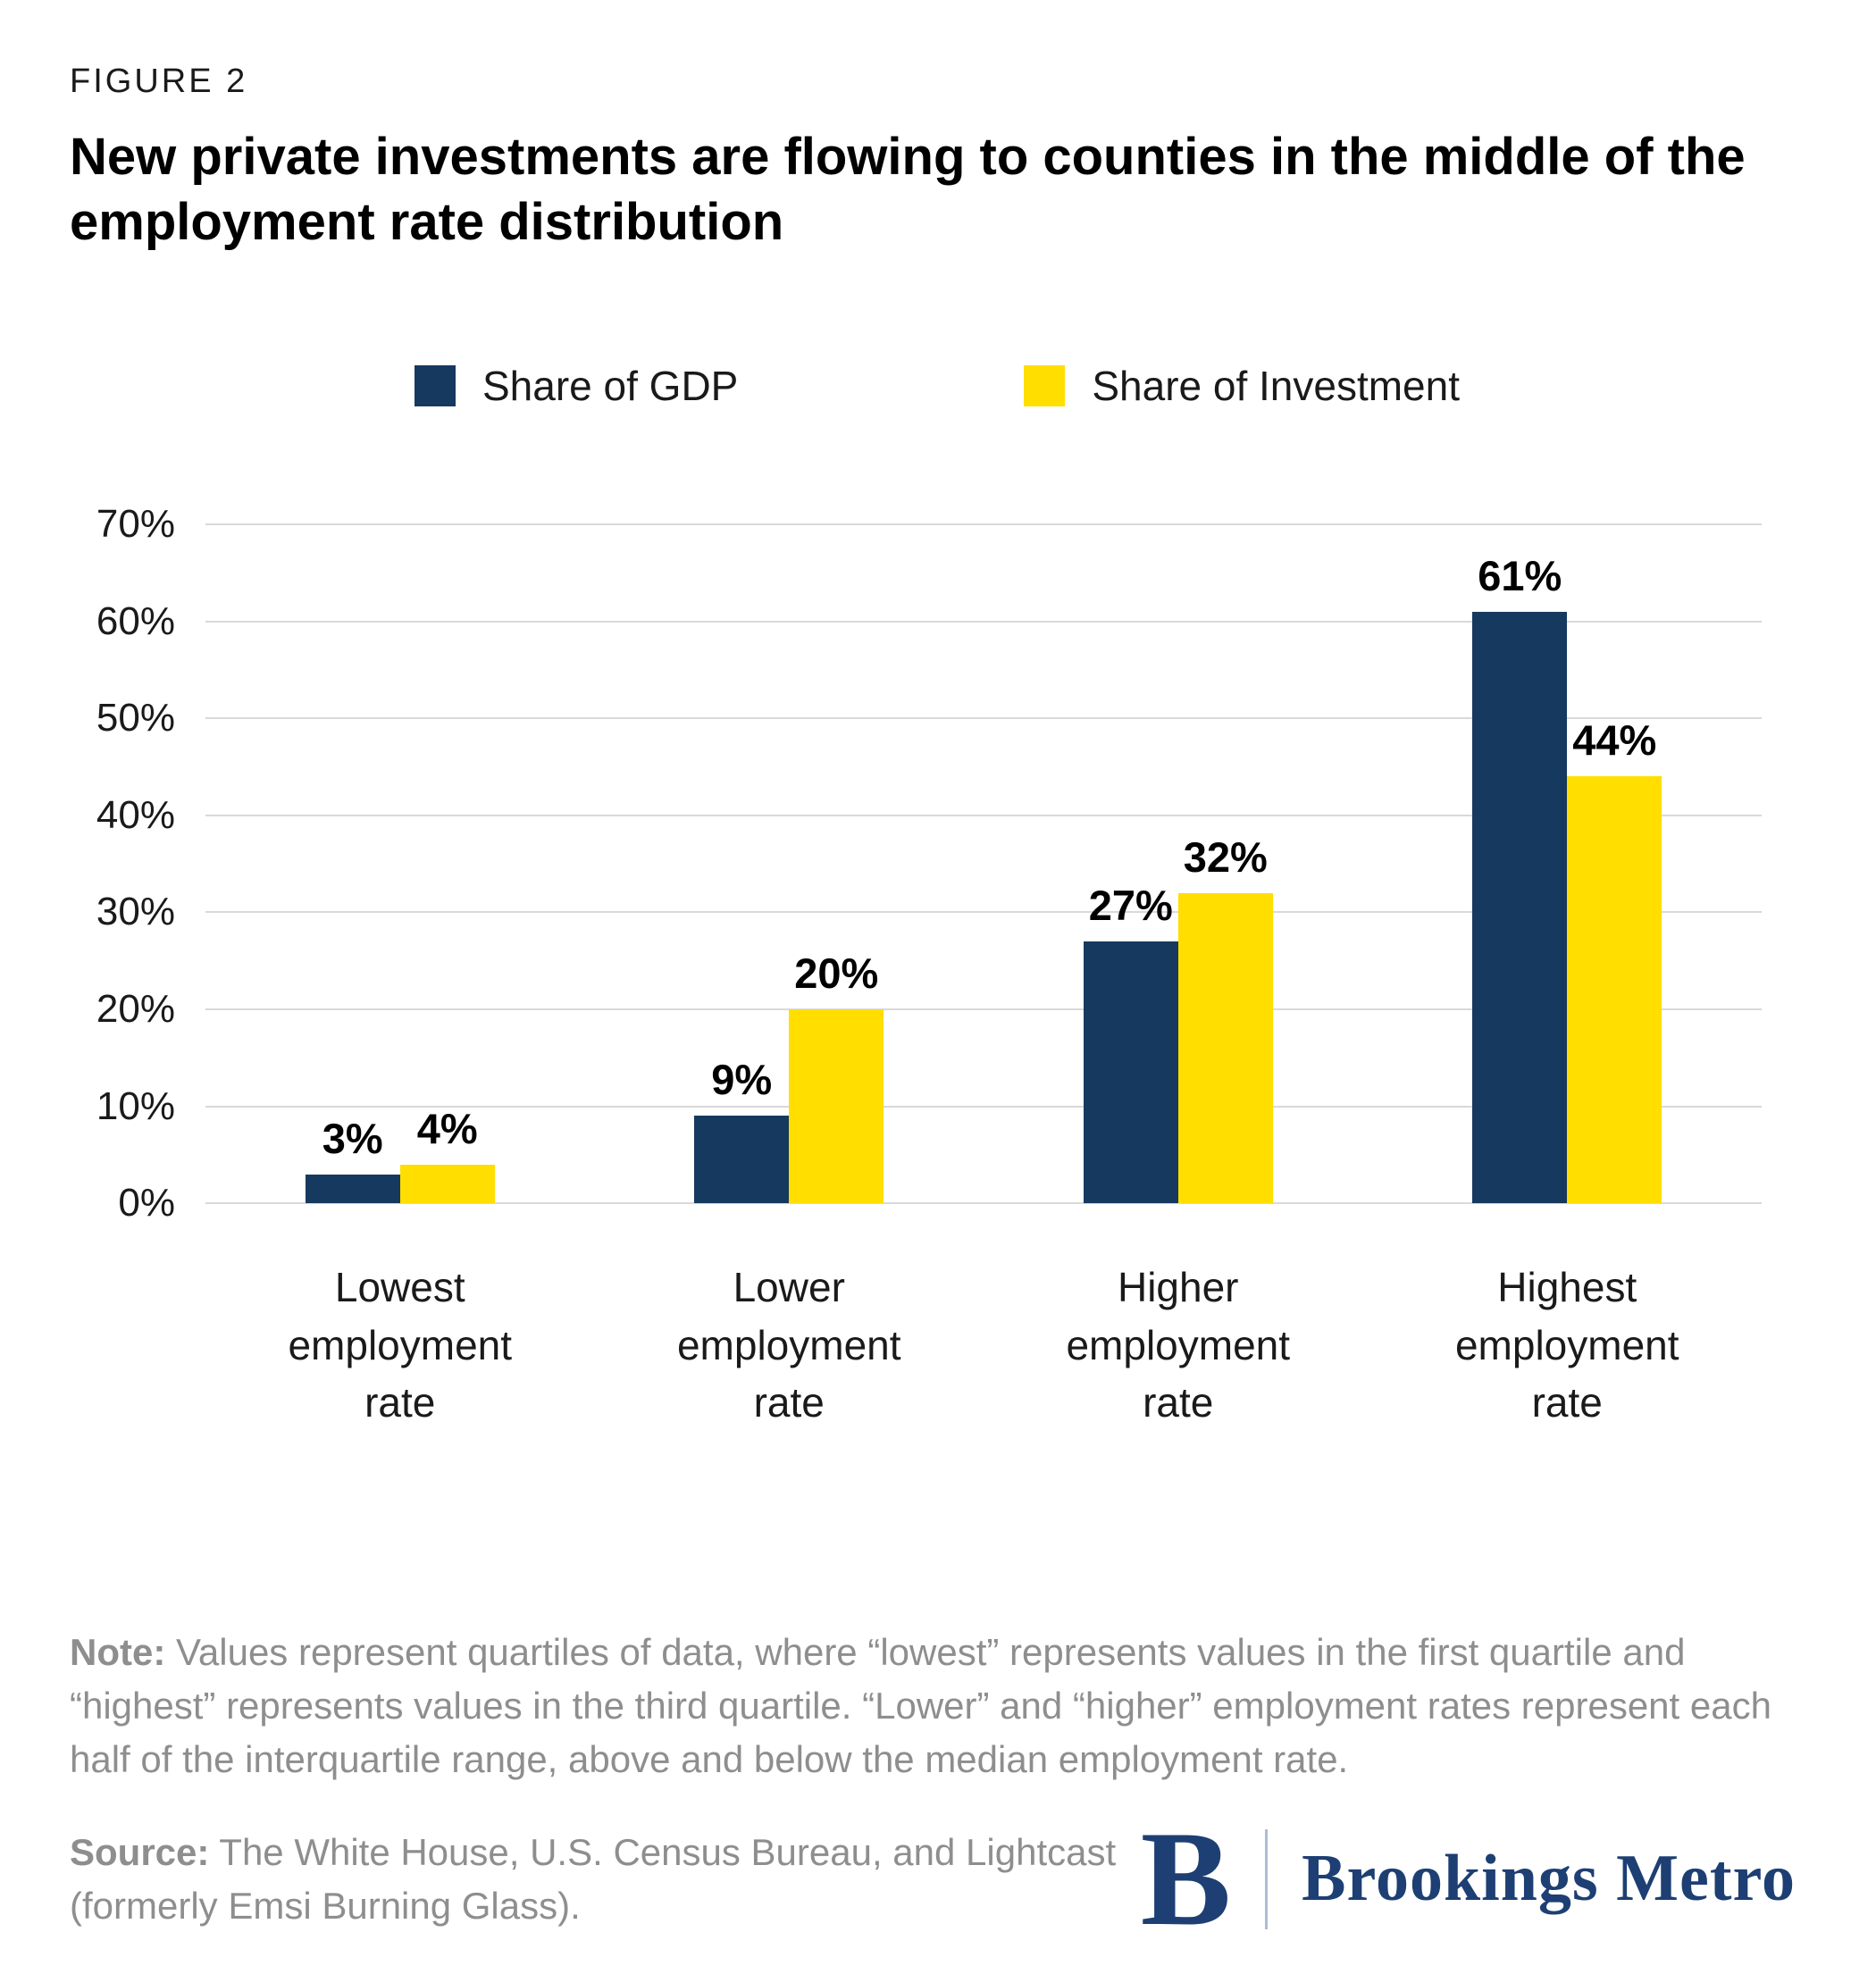 Image resolution: width=1876 pixels, height=1974 pixels. I want to click on y-tick-label: 20%, so click(135, 1010).